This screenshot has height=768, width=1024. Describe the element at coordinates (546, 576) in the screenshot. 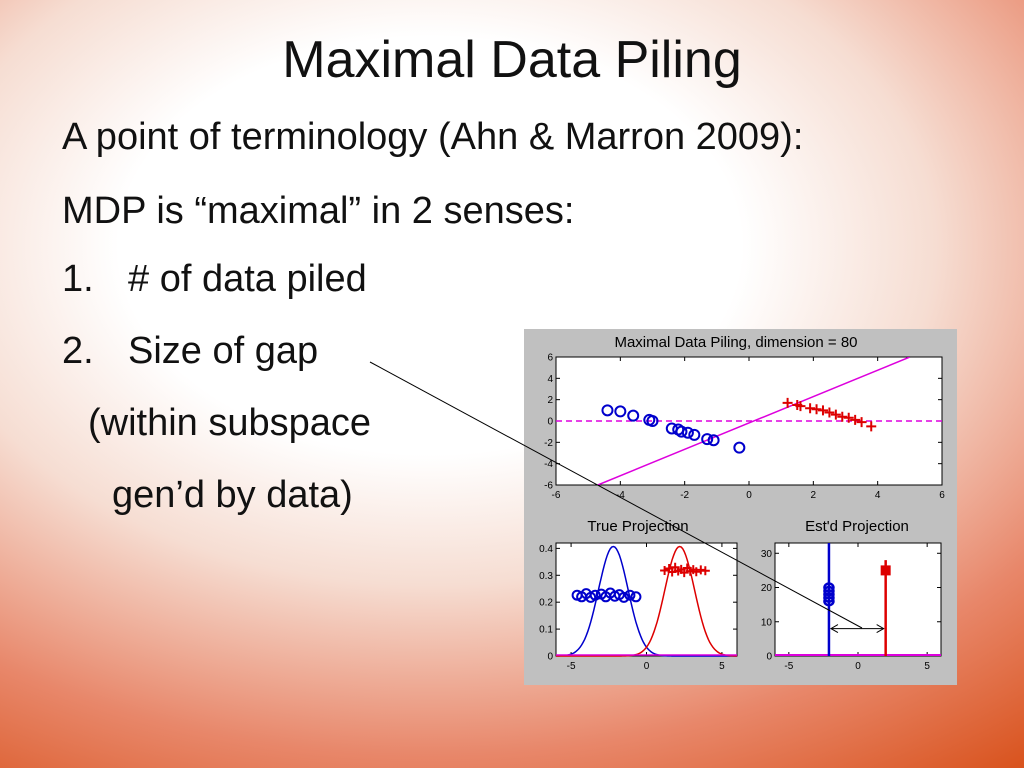

I see `true-projection-y-tick-label: 0.3` at that location.